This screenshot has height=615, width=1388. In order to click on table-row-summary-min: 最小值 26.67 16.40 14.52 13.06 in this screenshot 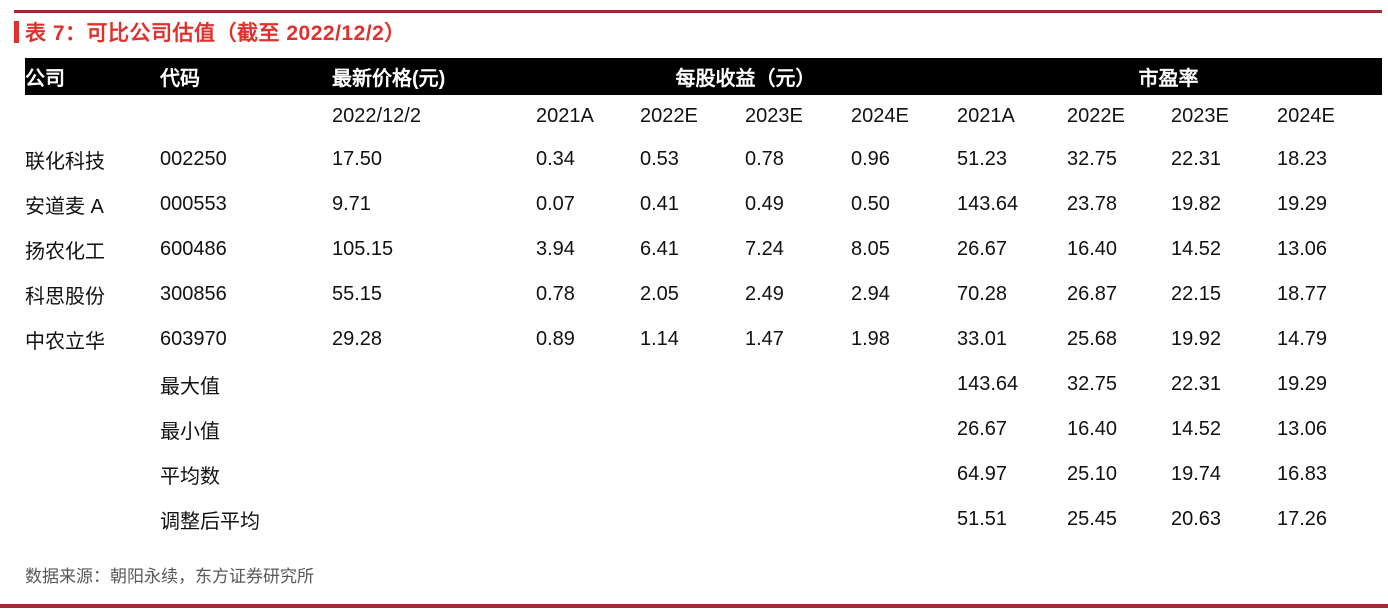, I will do `click(703, 429)`.